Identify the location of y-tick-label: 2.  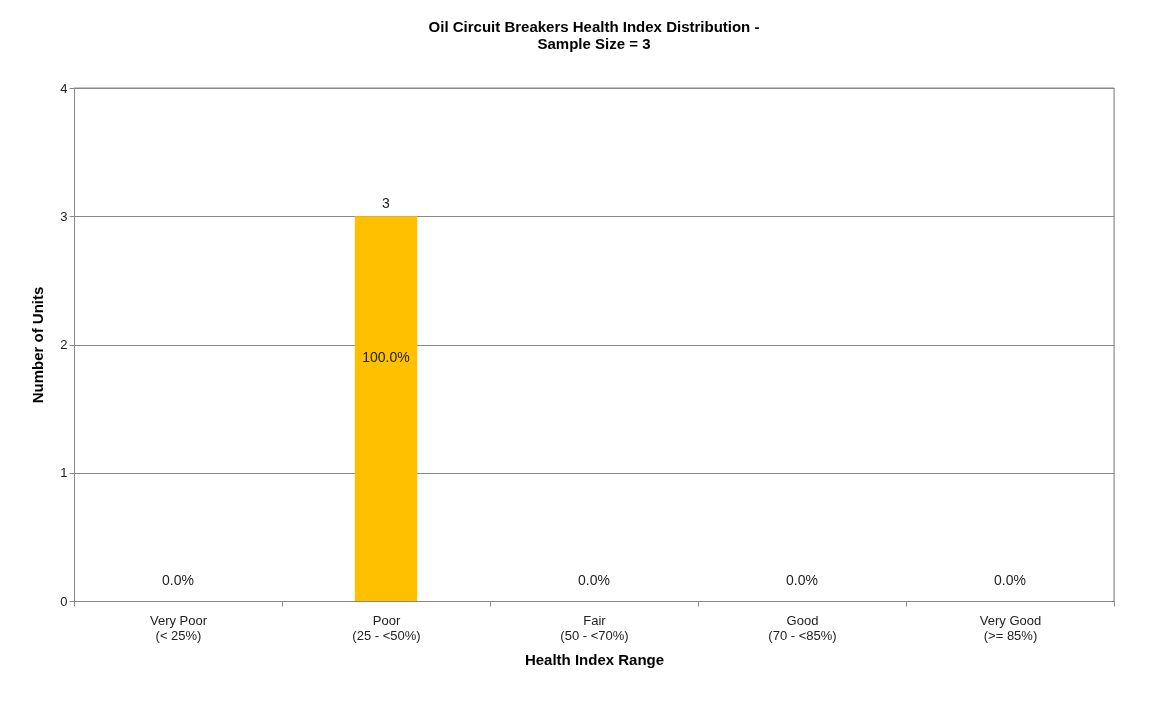
(64, 344).